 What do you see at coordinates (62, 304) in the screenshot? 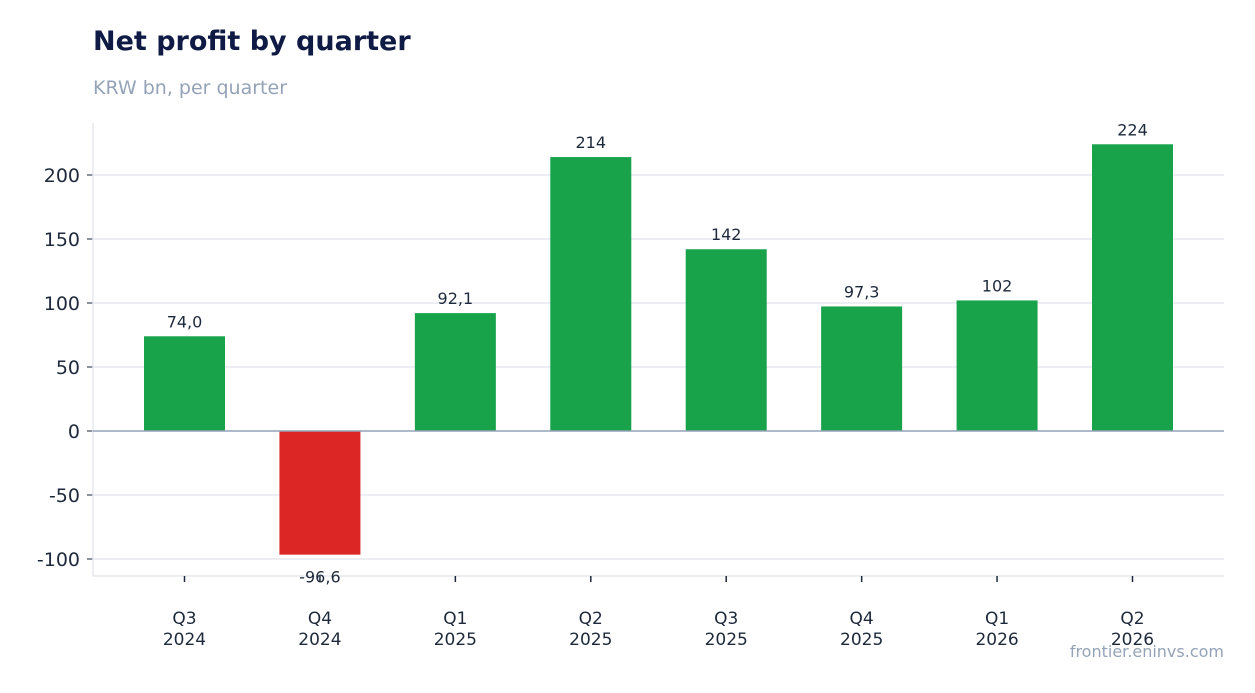
I see `y-tick-label: 100` at bounding box center [62, 304].